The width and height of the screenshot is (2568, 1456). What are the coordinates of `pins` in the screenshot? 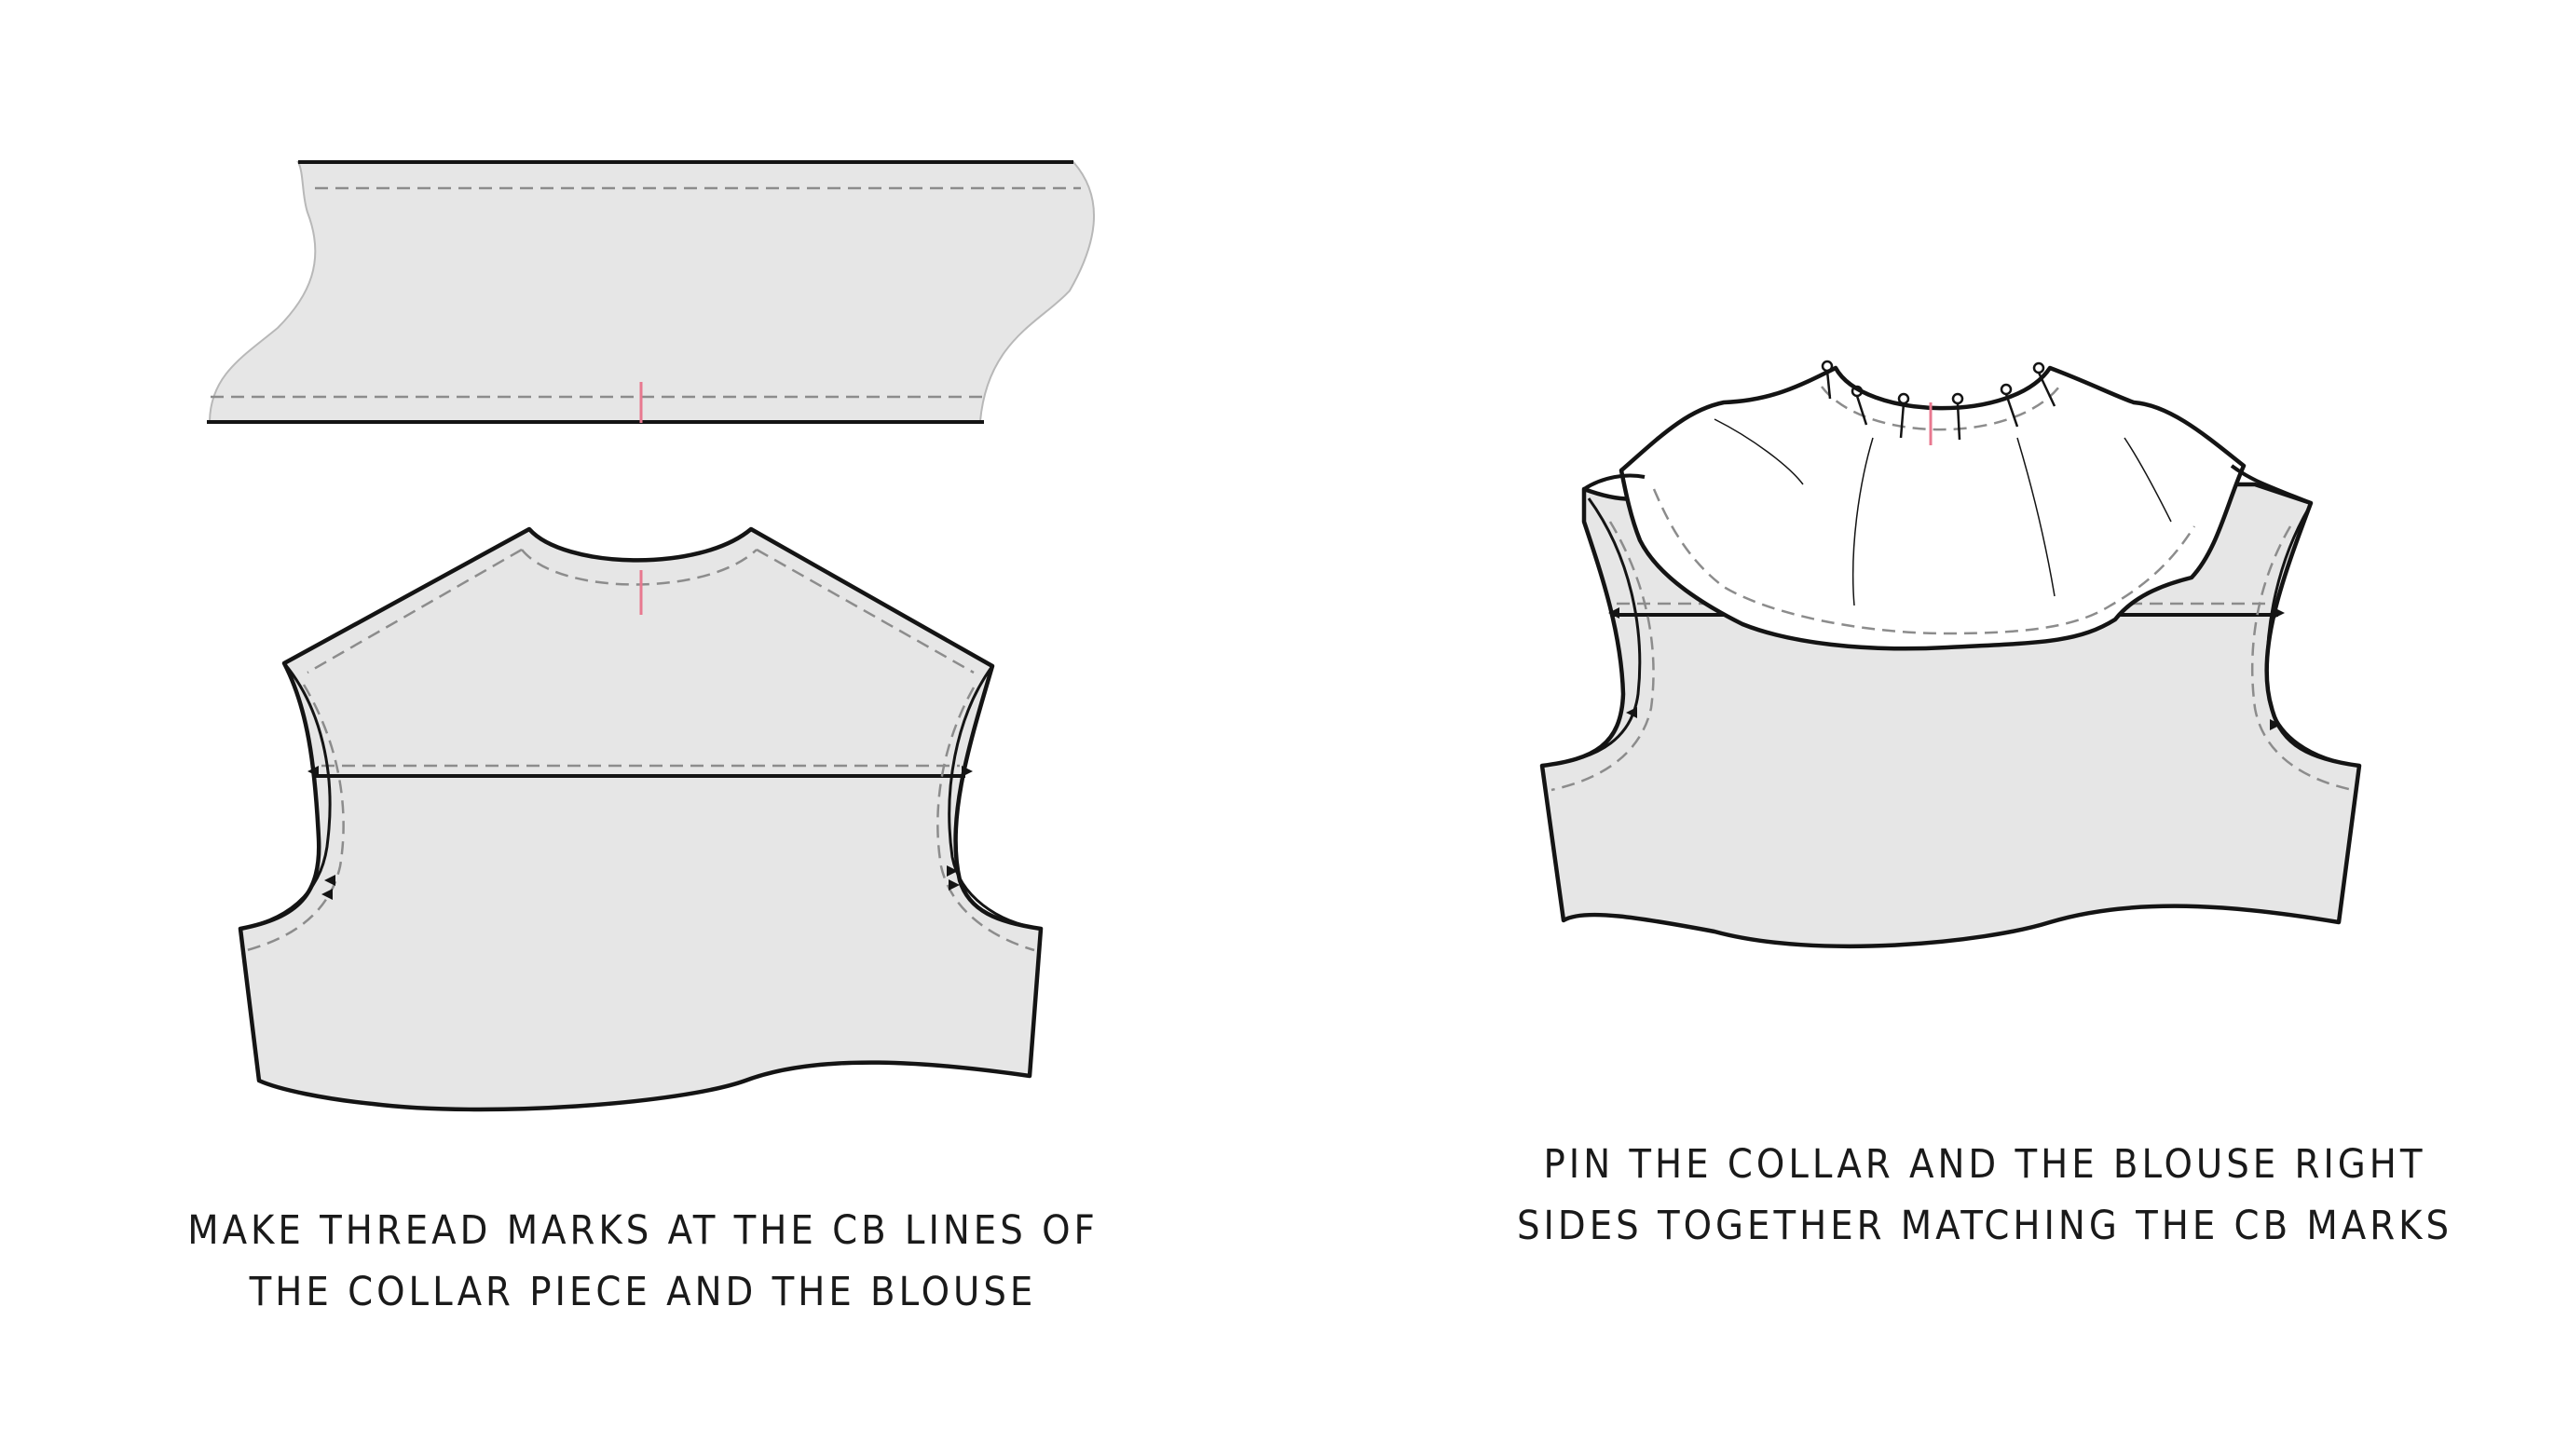 It's located at (1938, 400).